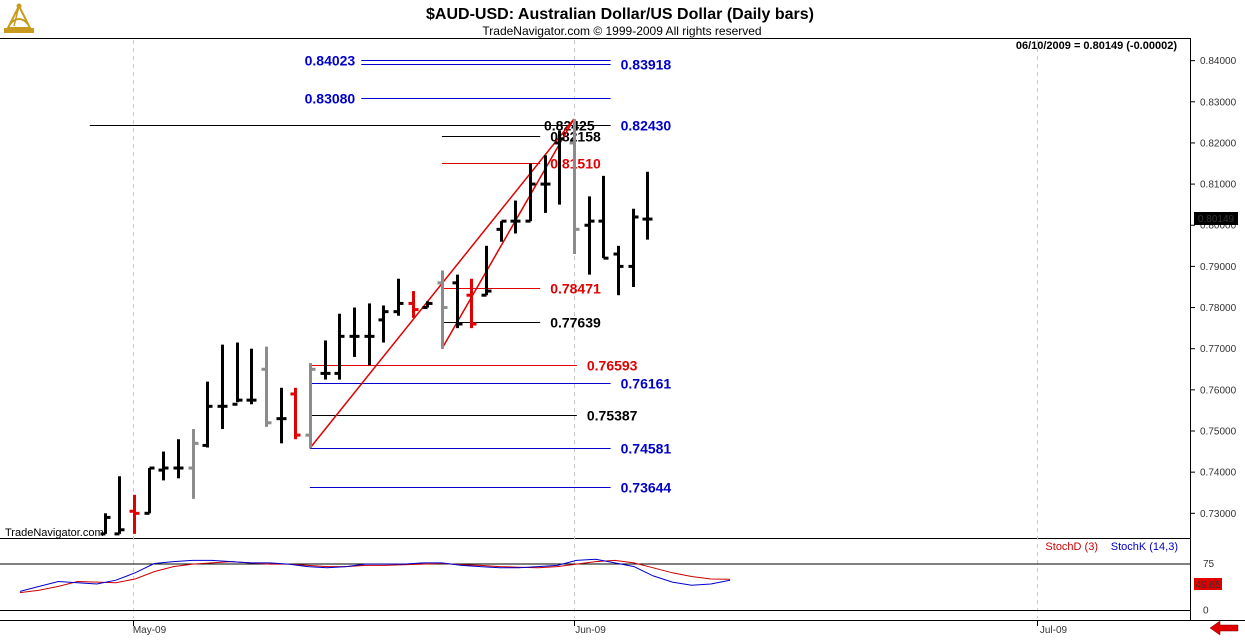  What do you see at coordinates (54, 533) in the screenshot?
I see `watermark: TradeNavigator.com` at bounding box center [54, 533].